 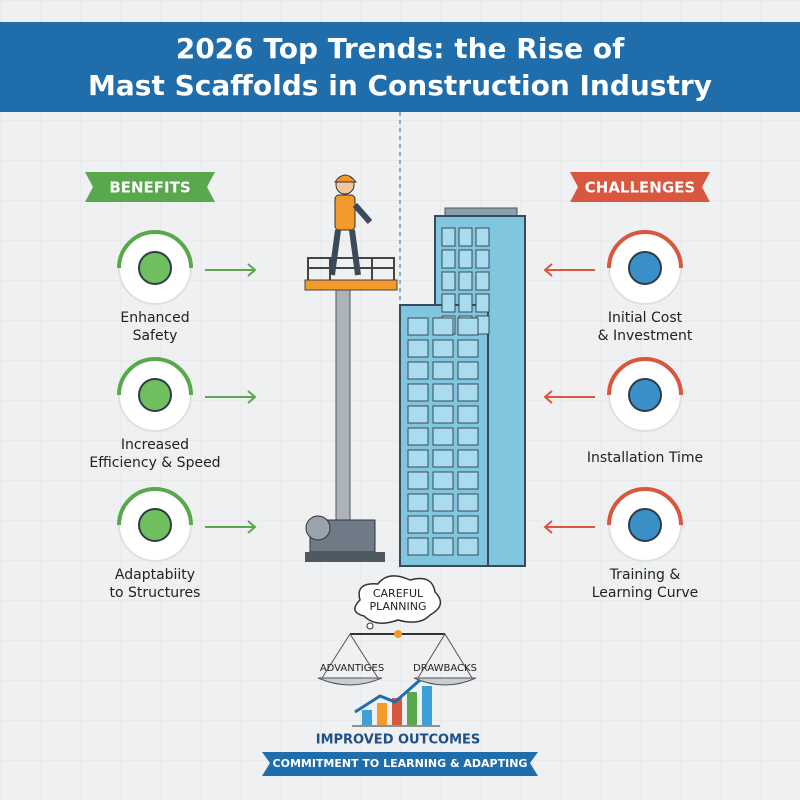 I want to click on item-label: Learning Curve, so click(x=645, y=593).